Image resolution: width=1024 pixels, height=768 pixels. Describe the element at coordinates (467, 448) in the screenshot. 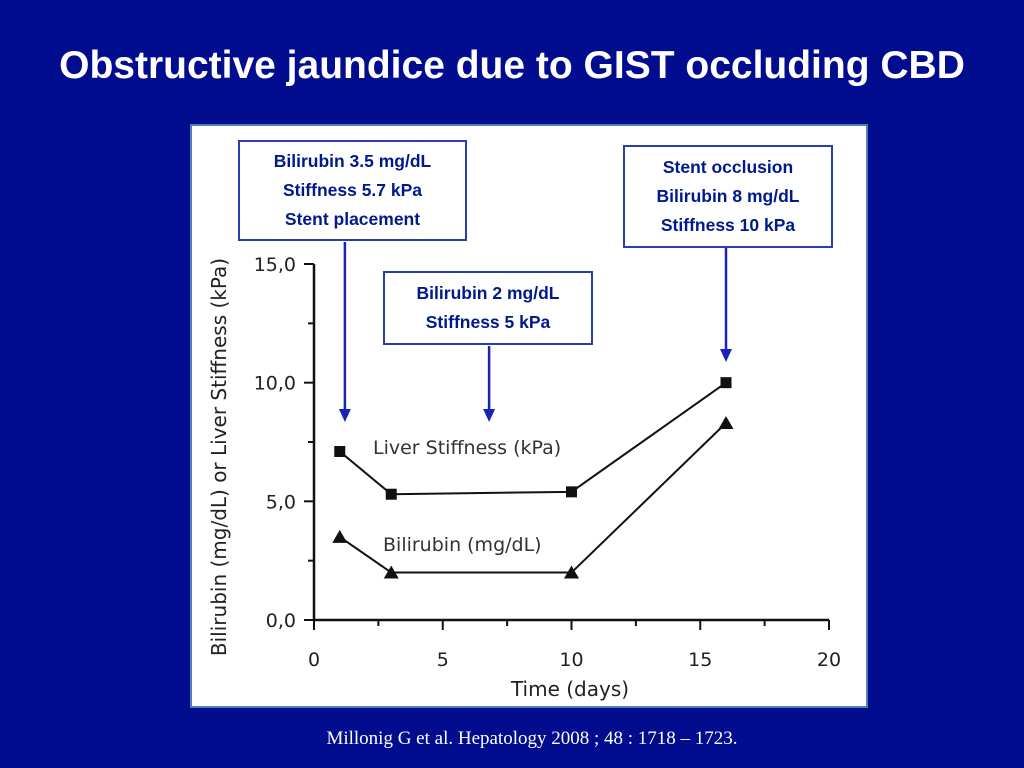

I see `series-label: Liver Stiffness (kPa)` at that location.